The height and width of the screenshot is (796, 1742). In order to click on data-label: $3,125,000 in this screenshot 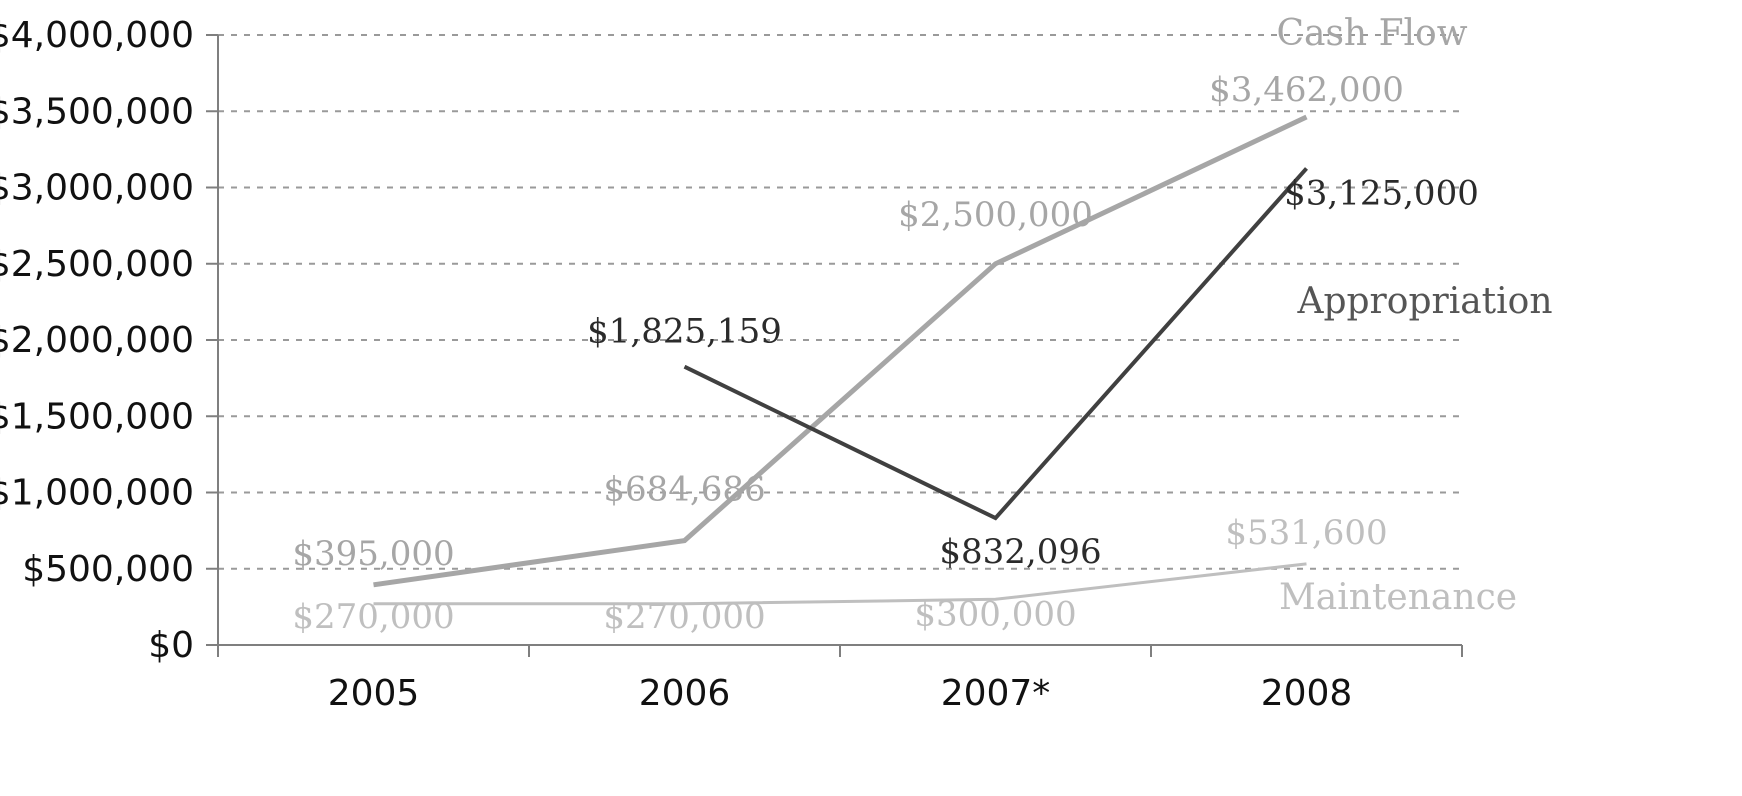, I will do `click(1381, 193)`.